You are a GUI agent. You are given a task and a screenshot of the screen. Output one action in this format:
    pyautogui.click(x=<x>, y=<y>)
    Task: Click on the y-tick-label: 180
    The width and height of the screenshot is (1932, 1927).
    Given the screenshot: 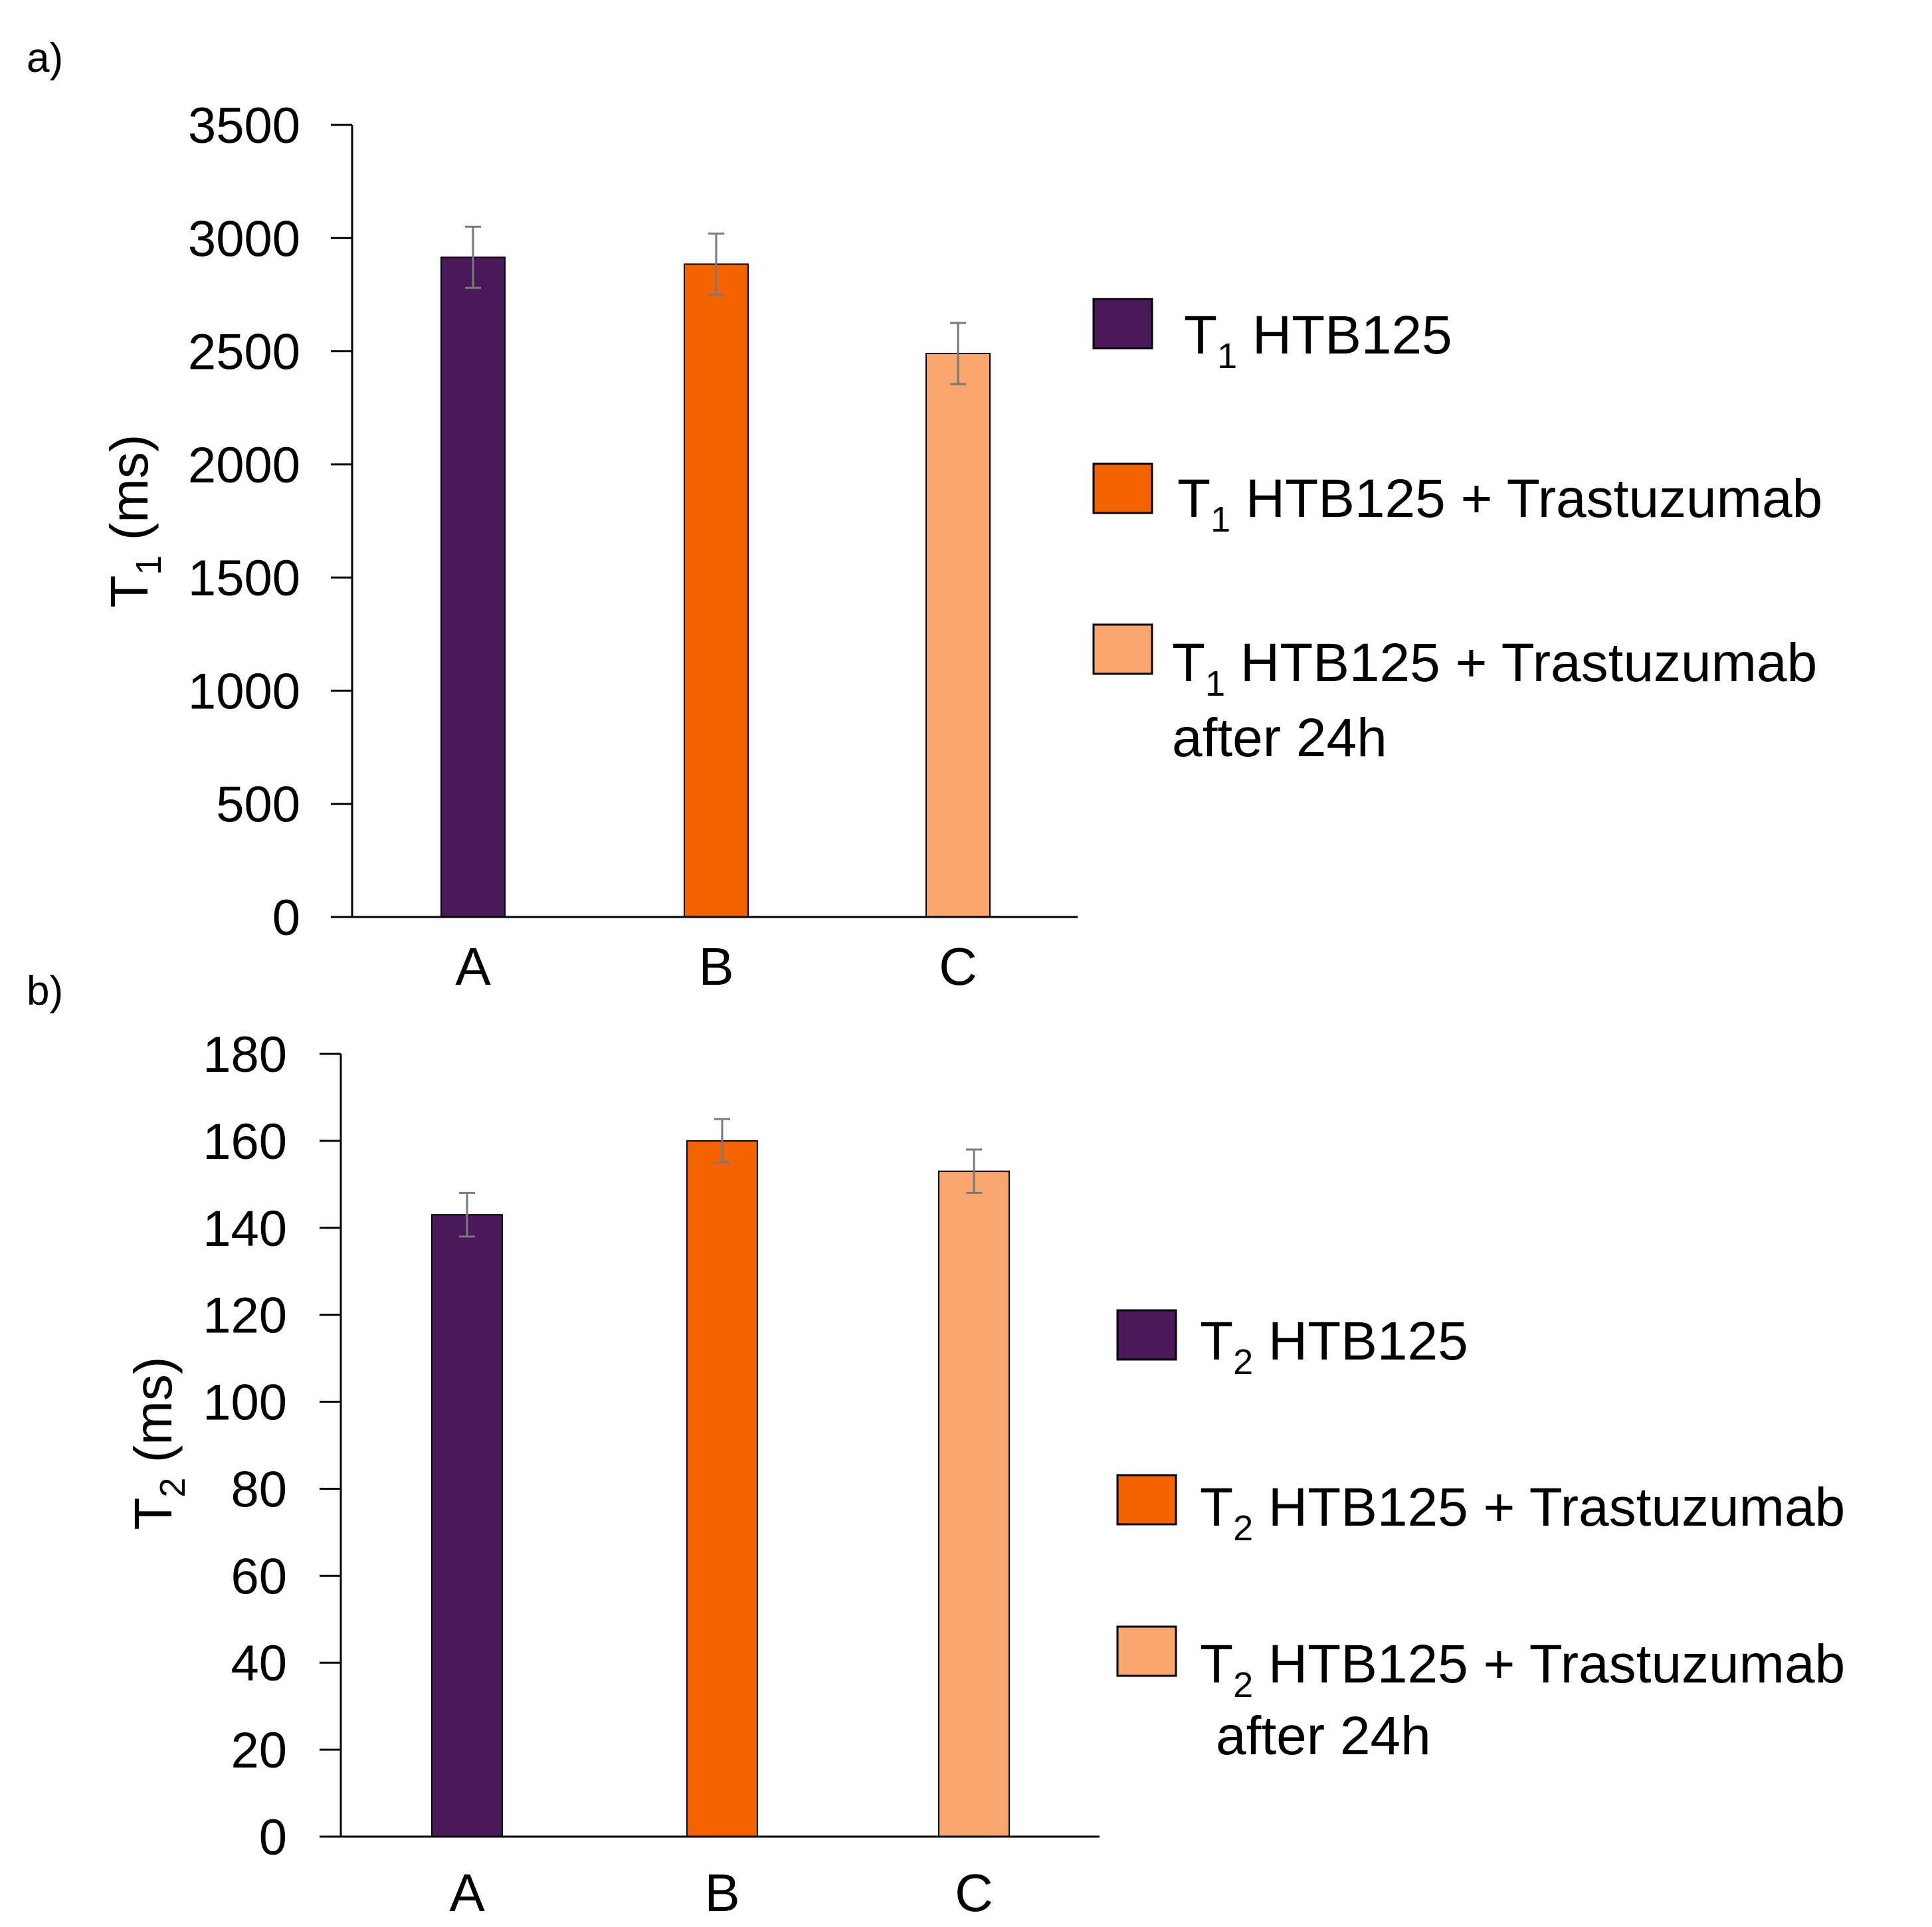 What is the action you would take?
    pyautogui.click(x=245, y=1055)
    